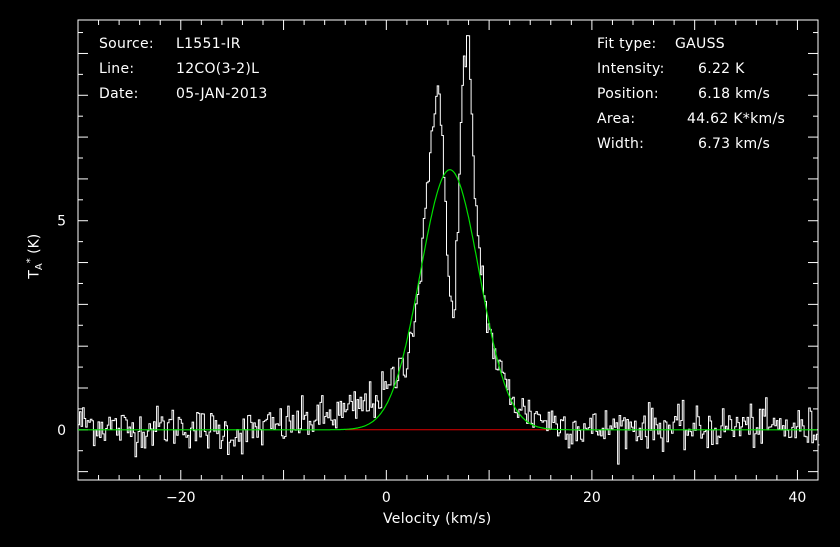 The height and width of the screenshot is (547, 840). I want to click on y-axis-label: TA* (K), so click(35, 256).